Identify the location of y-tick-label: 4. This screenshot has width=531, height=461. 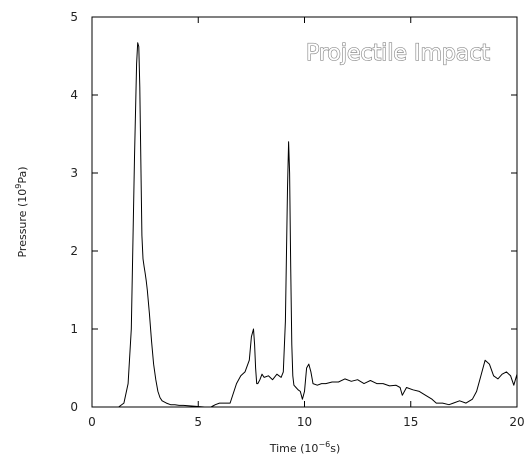
(74, 95).